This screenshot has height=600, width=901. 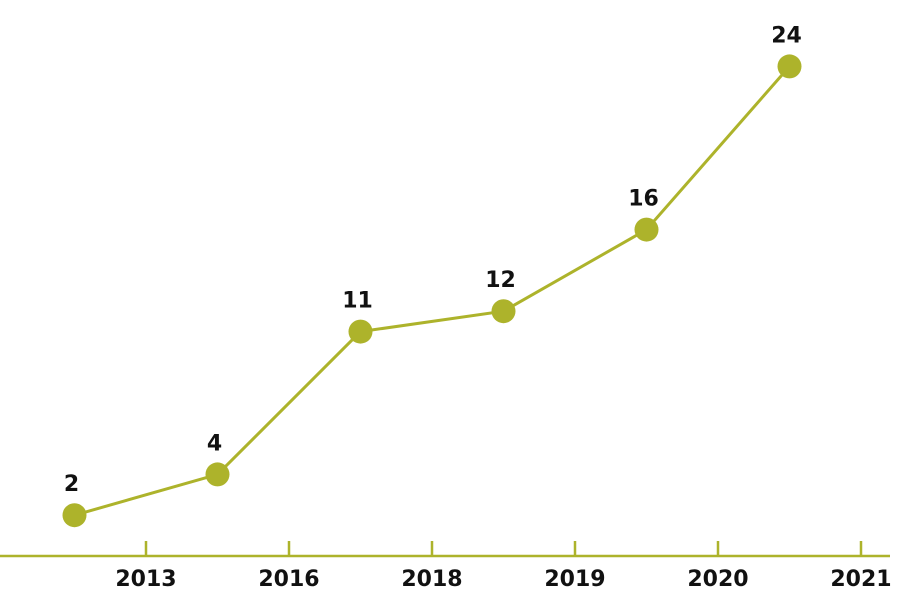 What do you see at coordinates (574, 579) in the screenshot?
I see `x-tick-label: 2019` at bounding box center [574, 579].